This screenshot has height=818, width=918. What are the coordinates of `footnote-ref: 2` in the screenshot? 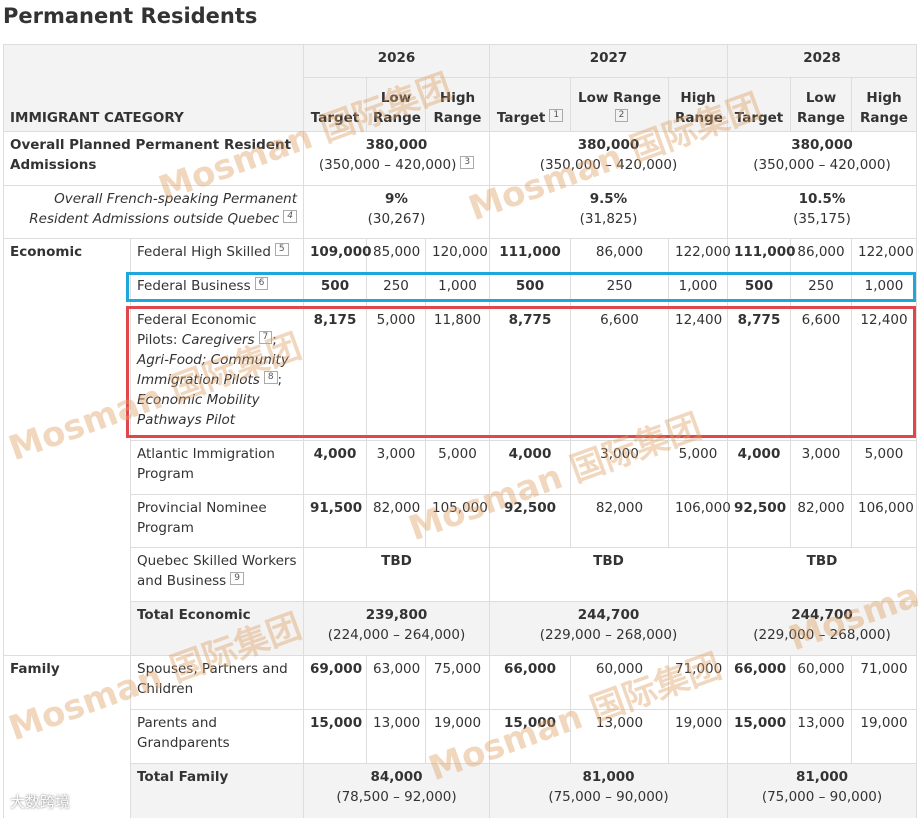 It's located at (621, 115).